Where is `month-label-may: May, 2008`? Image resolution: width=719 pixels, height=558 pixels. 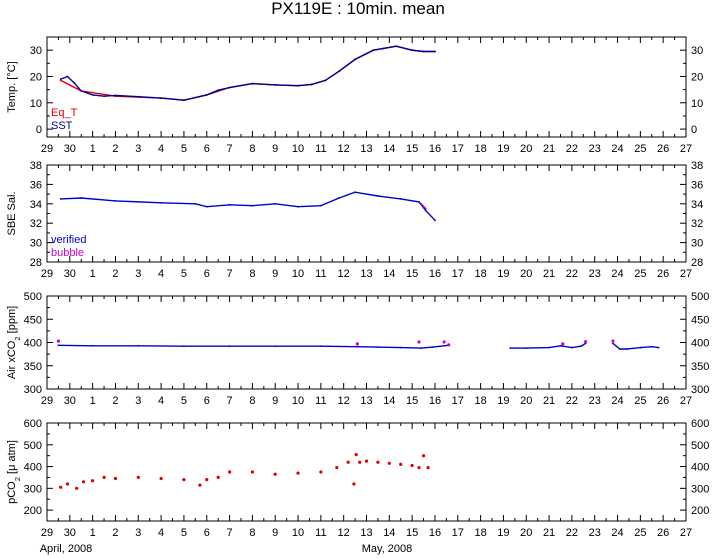
month-label-may: May, 2008 is located at coordinates (387, 549).